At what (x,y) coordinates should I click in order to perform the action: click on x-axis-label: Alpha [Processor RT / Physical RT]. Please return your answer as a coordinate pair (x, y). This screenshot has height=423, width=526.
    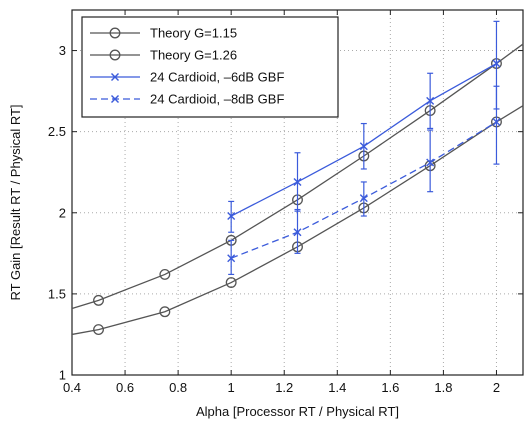
    Looking at the image, I should click on (297, 411).